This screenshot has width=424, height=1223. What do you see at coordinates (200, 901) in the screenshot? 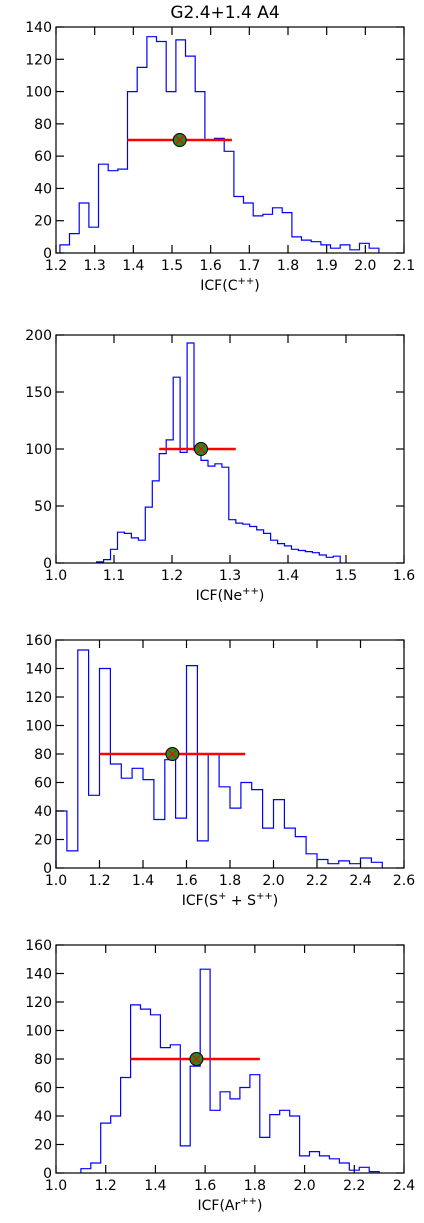
I see `x-axis-label-text: ICF(S` at bounding box center [200, 901].